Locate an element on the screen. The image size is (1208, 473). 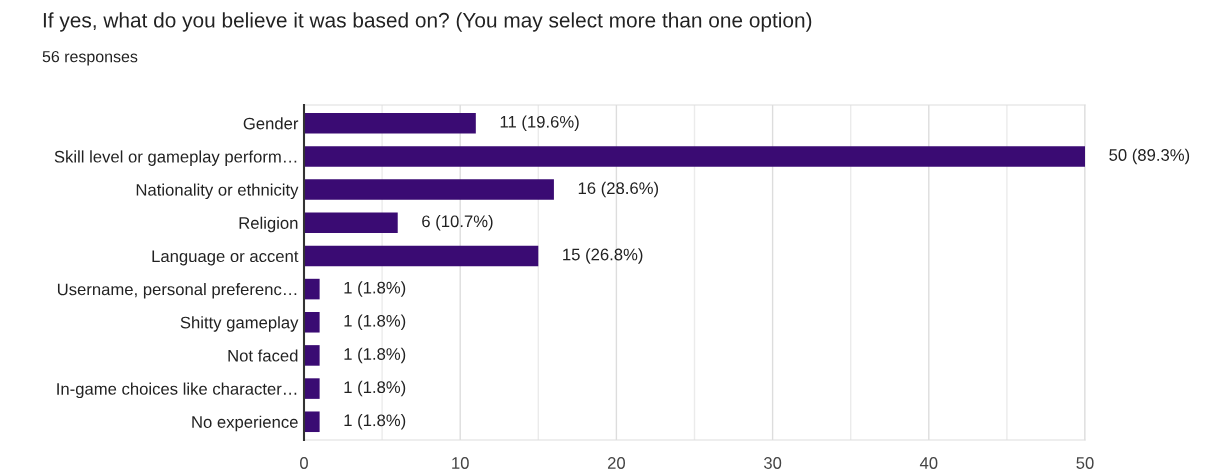
data-label: 16 (28.6%) is located at coordinates (618, 189).